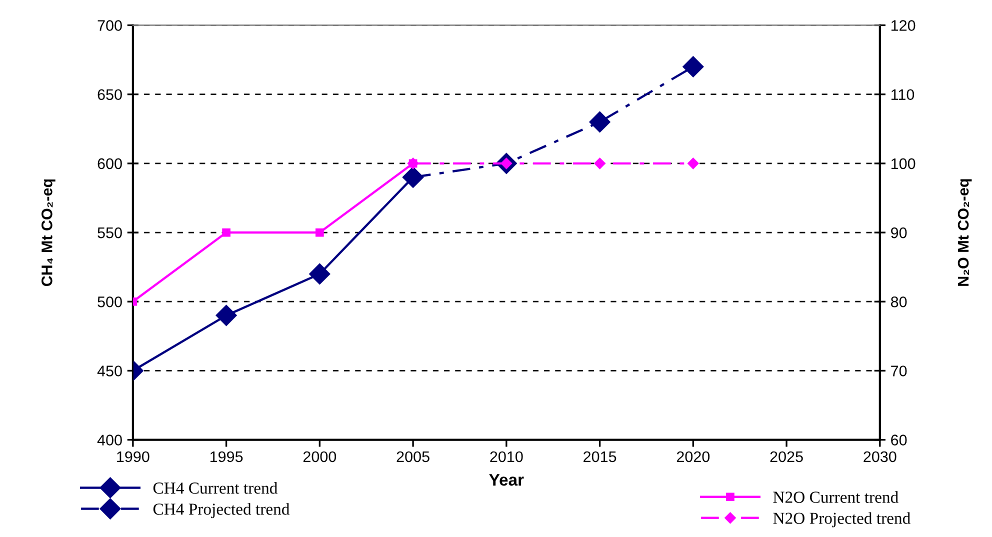 The height and width of the screenshot is (537, 992). Describe the element at coordinates (109, 371) in the screenshot. I see `y-tick-label: 450` at that location.